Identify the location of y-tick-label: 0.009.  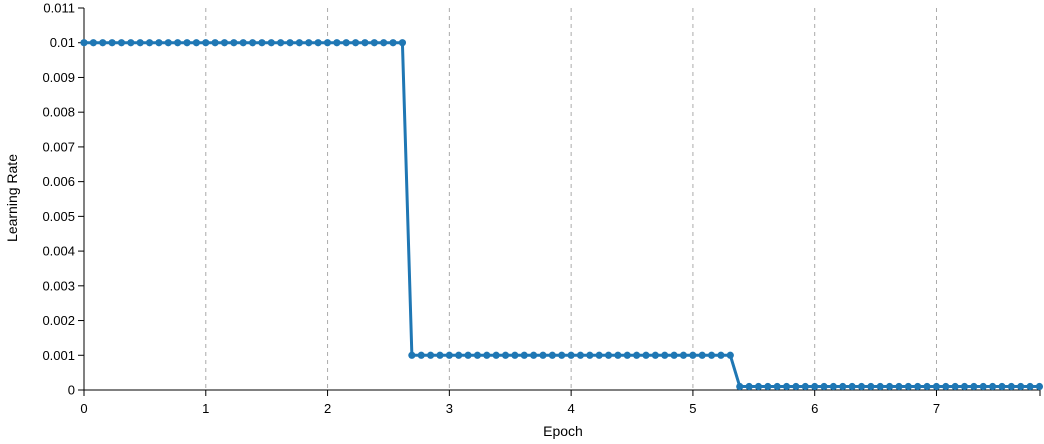
(58, 77).